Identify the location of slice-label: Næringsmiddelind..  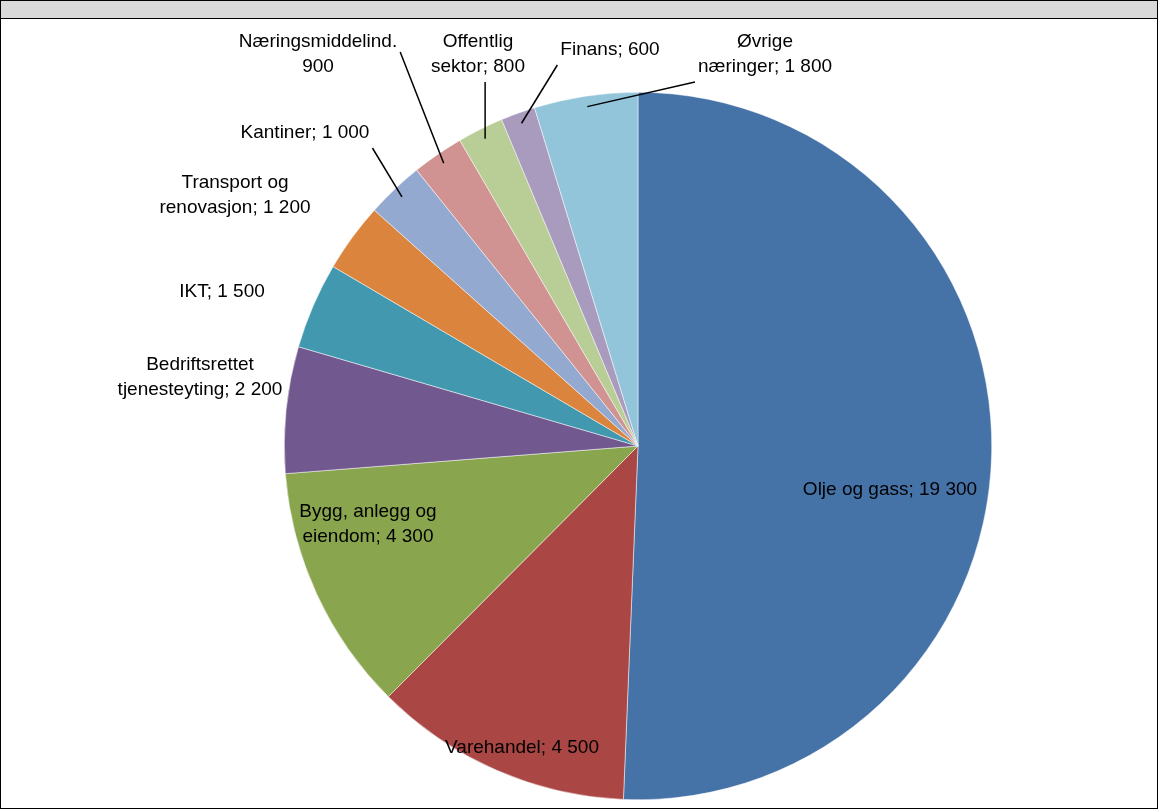
(318, 40).